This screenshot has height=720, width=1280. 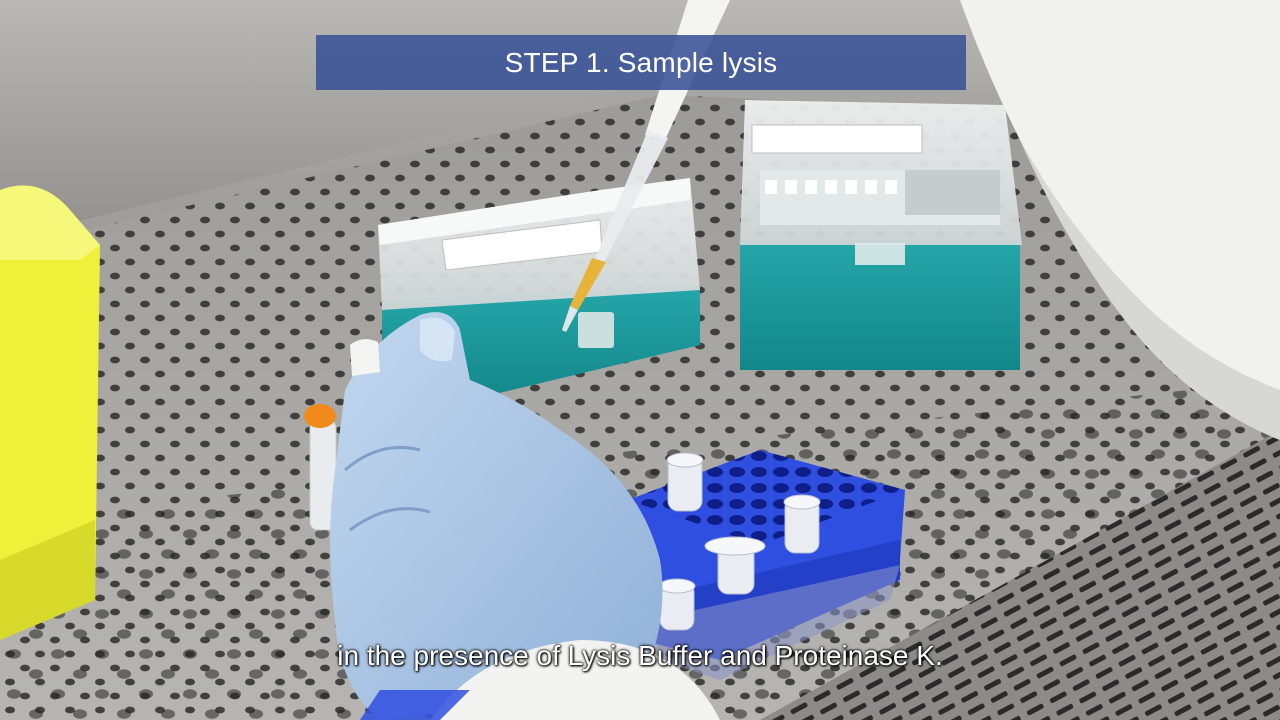 I want to click on tubes-in-rack, so click(x=739, y=541).